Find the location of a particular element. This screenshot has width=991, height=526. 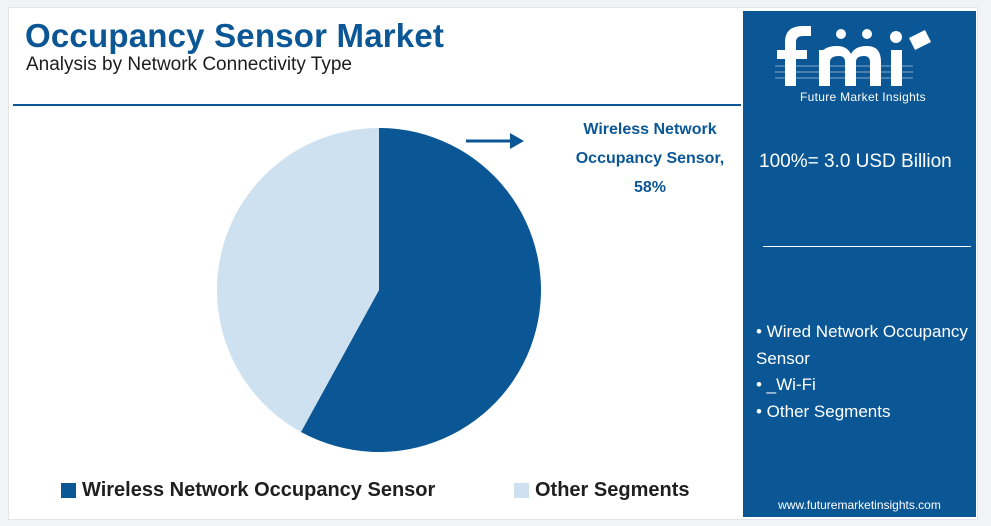

segment-item: • Wired Network Occupancy Sensor is located at coordinates (862, 345).